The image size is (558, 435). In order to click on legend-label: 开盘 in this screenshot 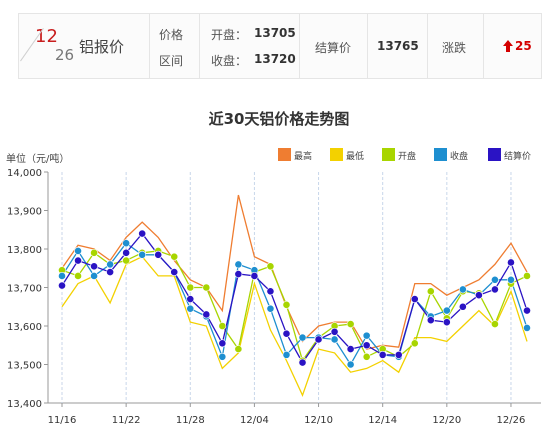, I will do `click(407, 157)`.